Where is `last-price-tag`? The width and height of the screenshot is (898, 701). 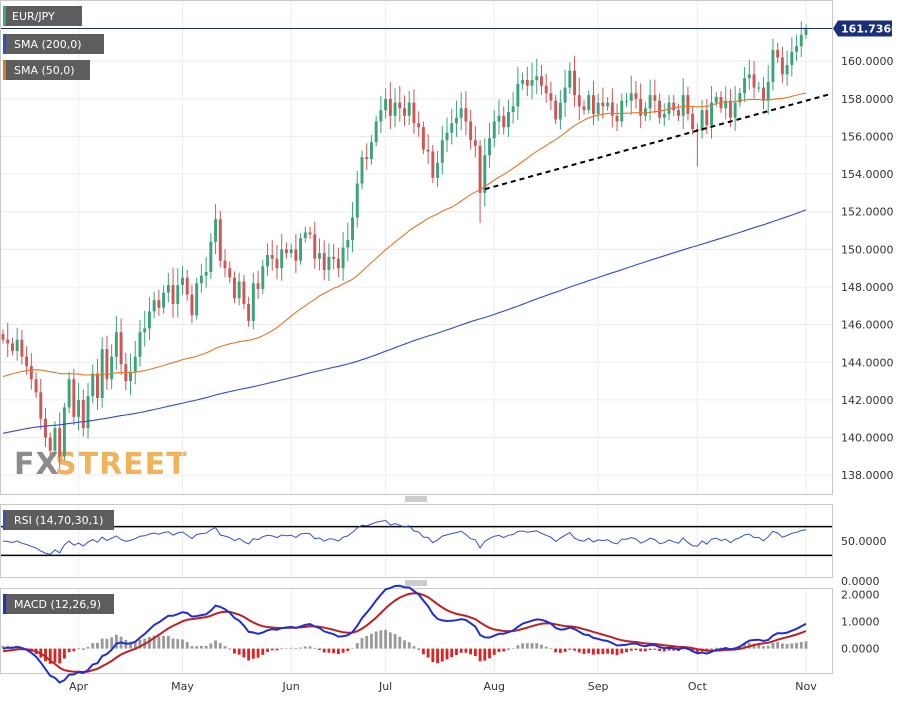 last-price-tag is located at coordinates (862, 28).